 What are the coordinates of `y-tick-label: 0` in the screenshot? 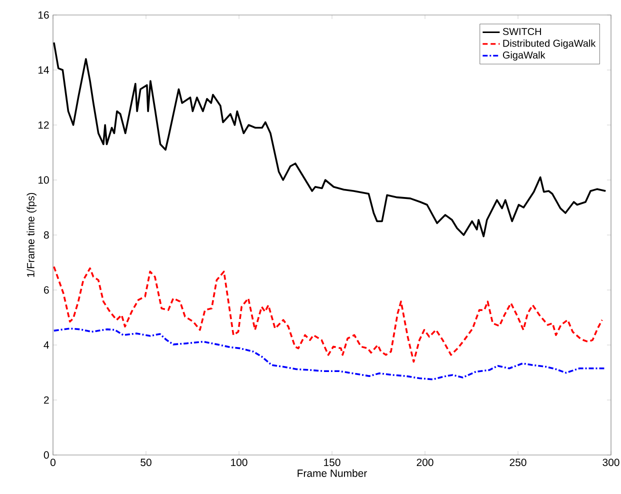 It's located at (46, 455).